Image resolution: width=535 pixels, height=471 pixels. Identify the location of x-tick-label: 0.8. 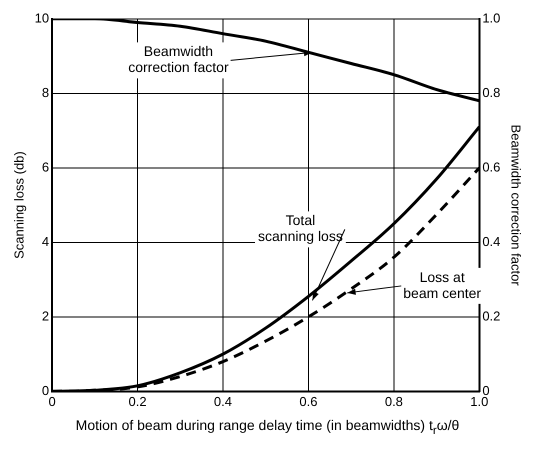
(393, 401).